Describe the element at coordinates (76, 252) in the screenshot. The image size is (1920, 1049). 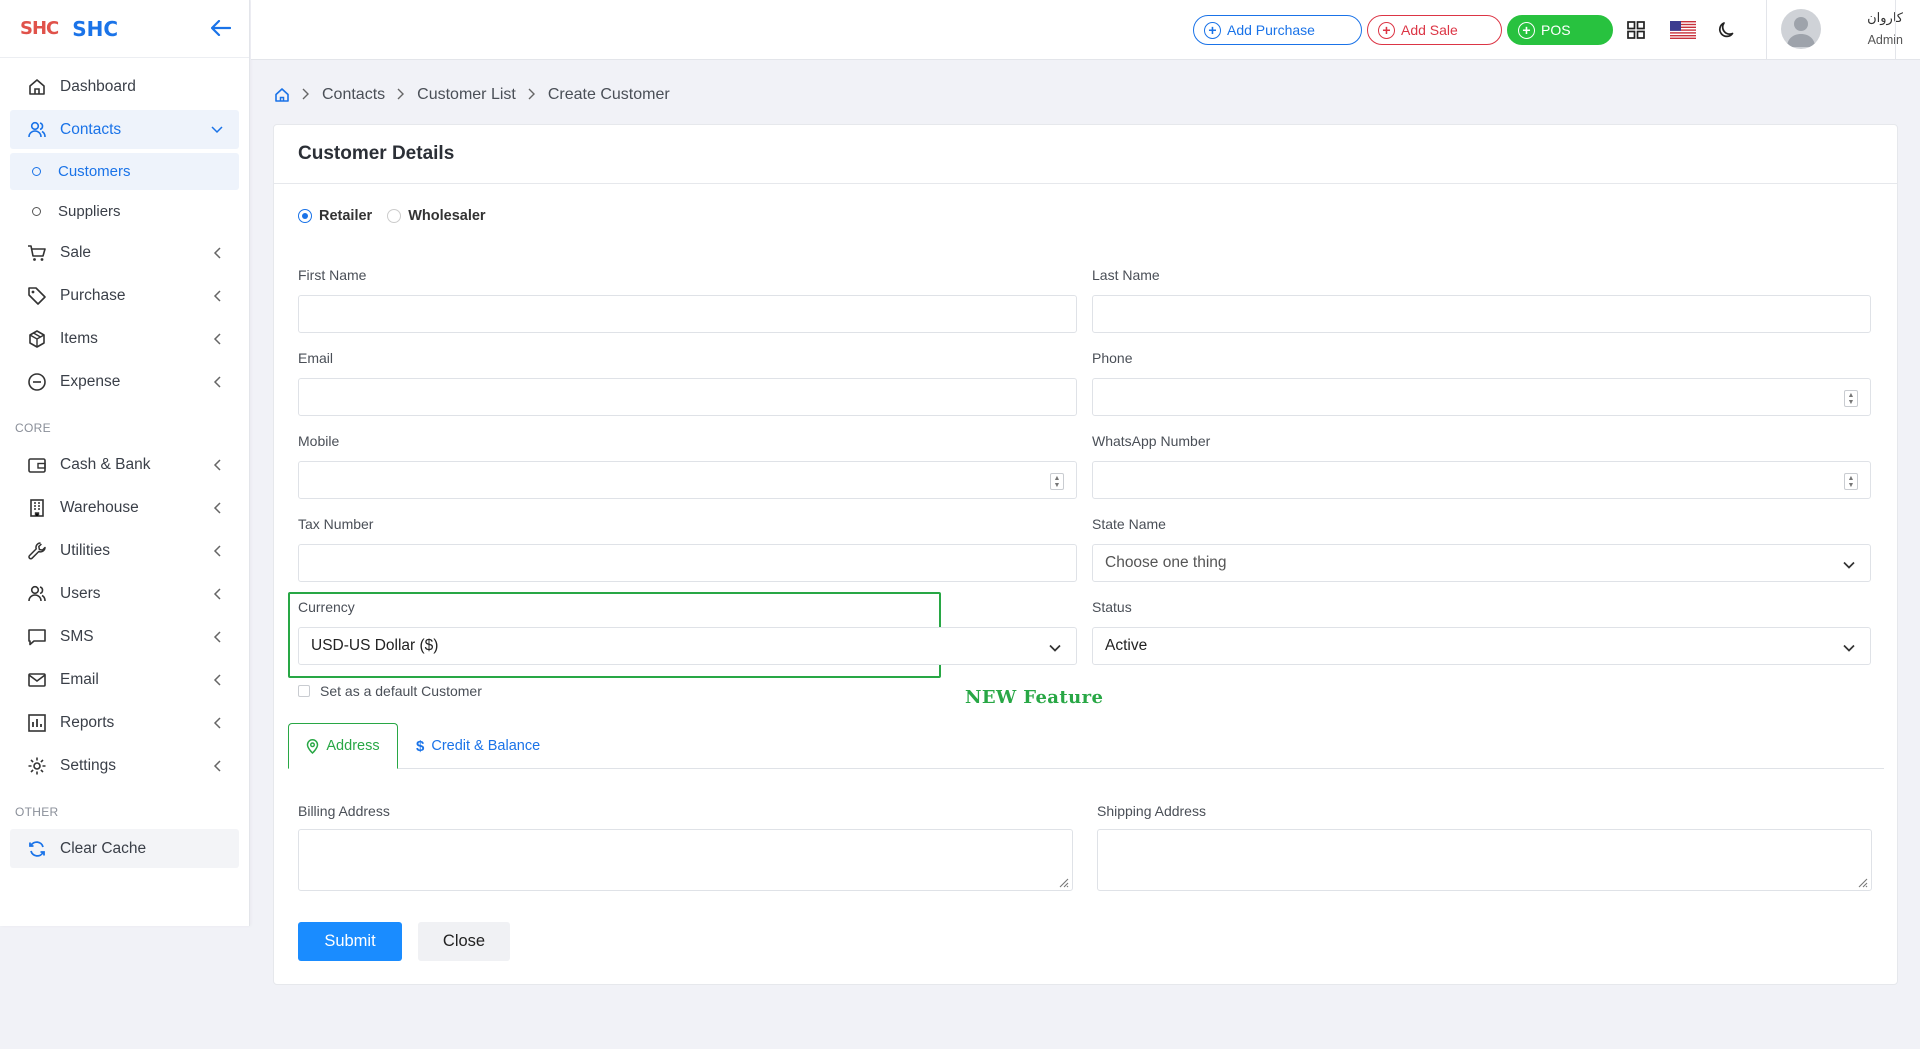
I see `sidebar-item-label: Sale` at that location.